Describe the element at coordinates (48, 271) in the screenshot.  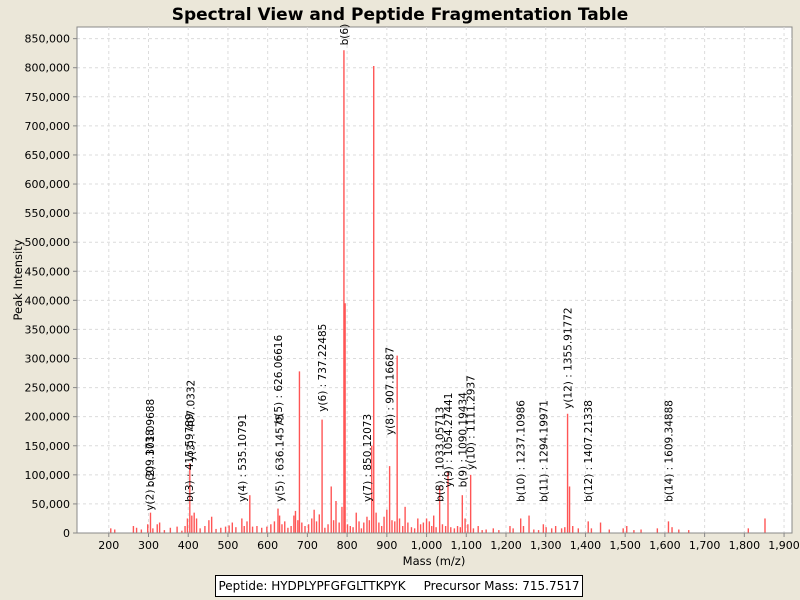
I see `y-tick-label: 450,000` at that location.